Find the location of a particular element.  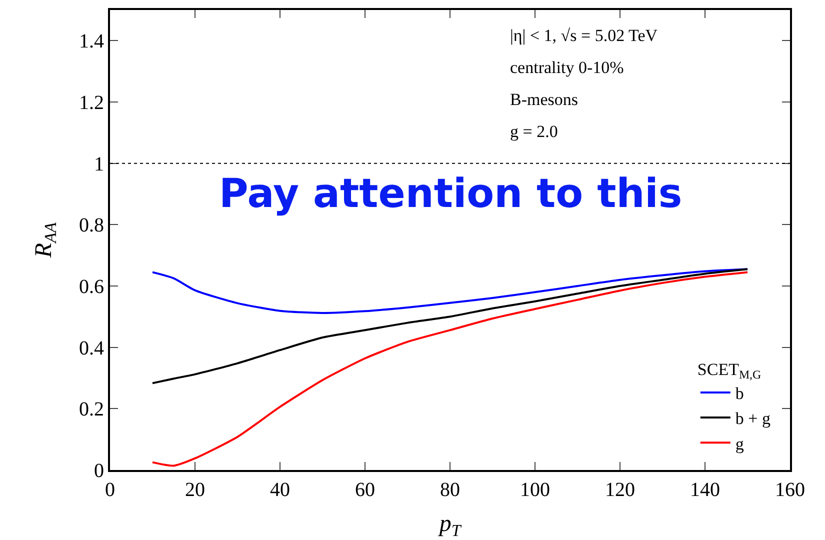

legend-label: g is located at coordinates (739, 444).